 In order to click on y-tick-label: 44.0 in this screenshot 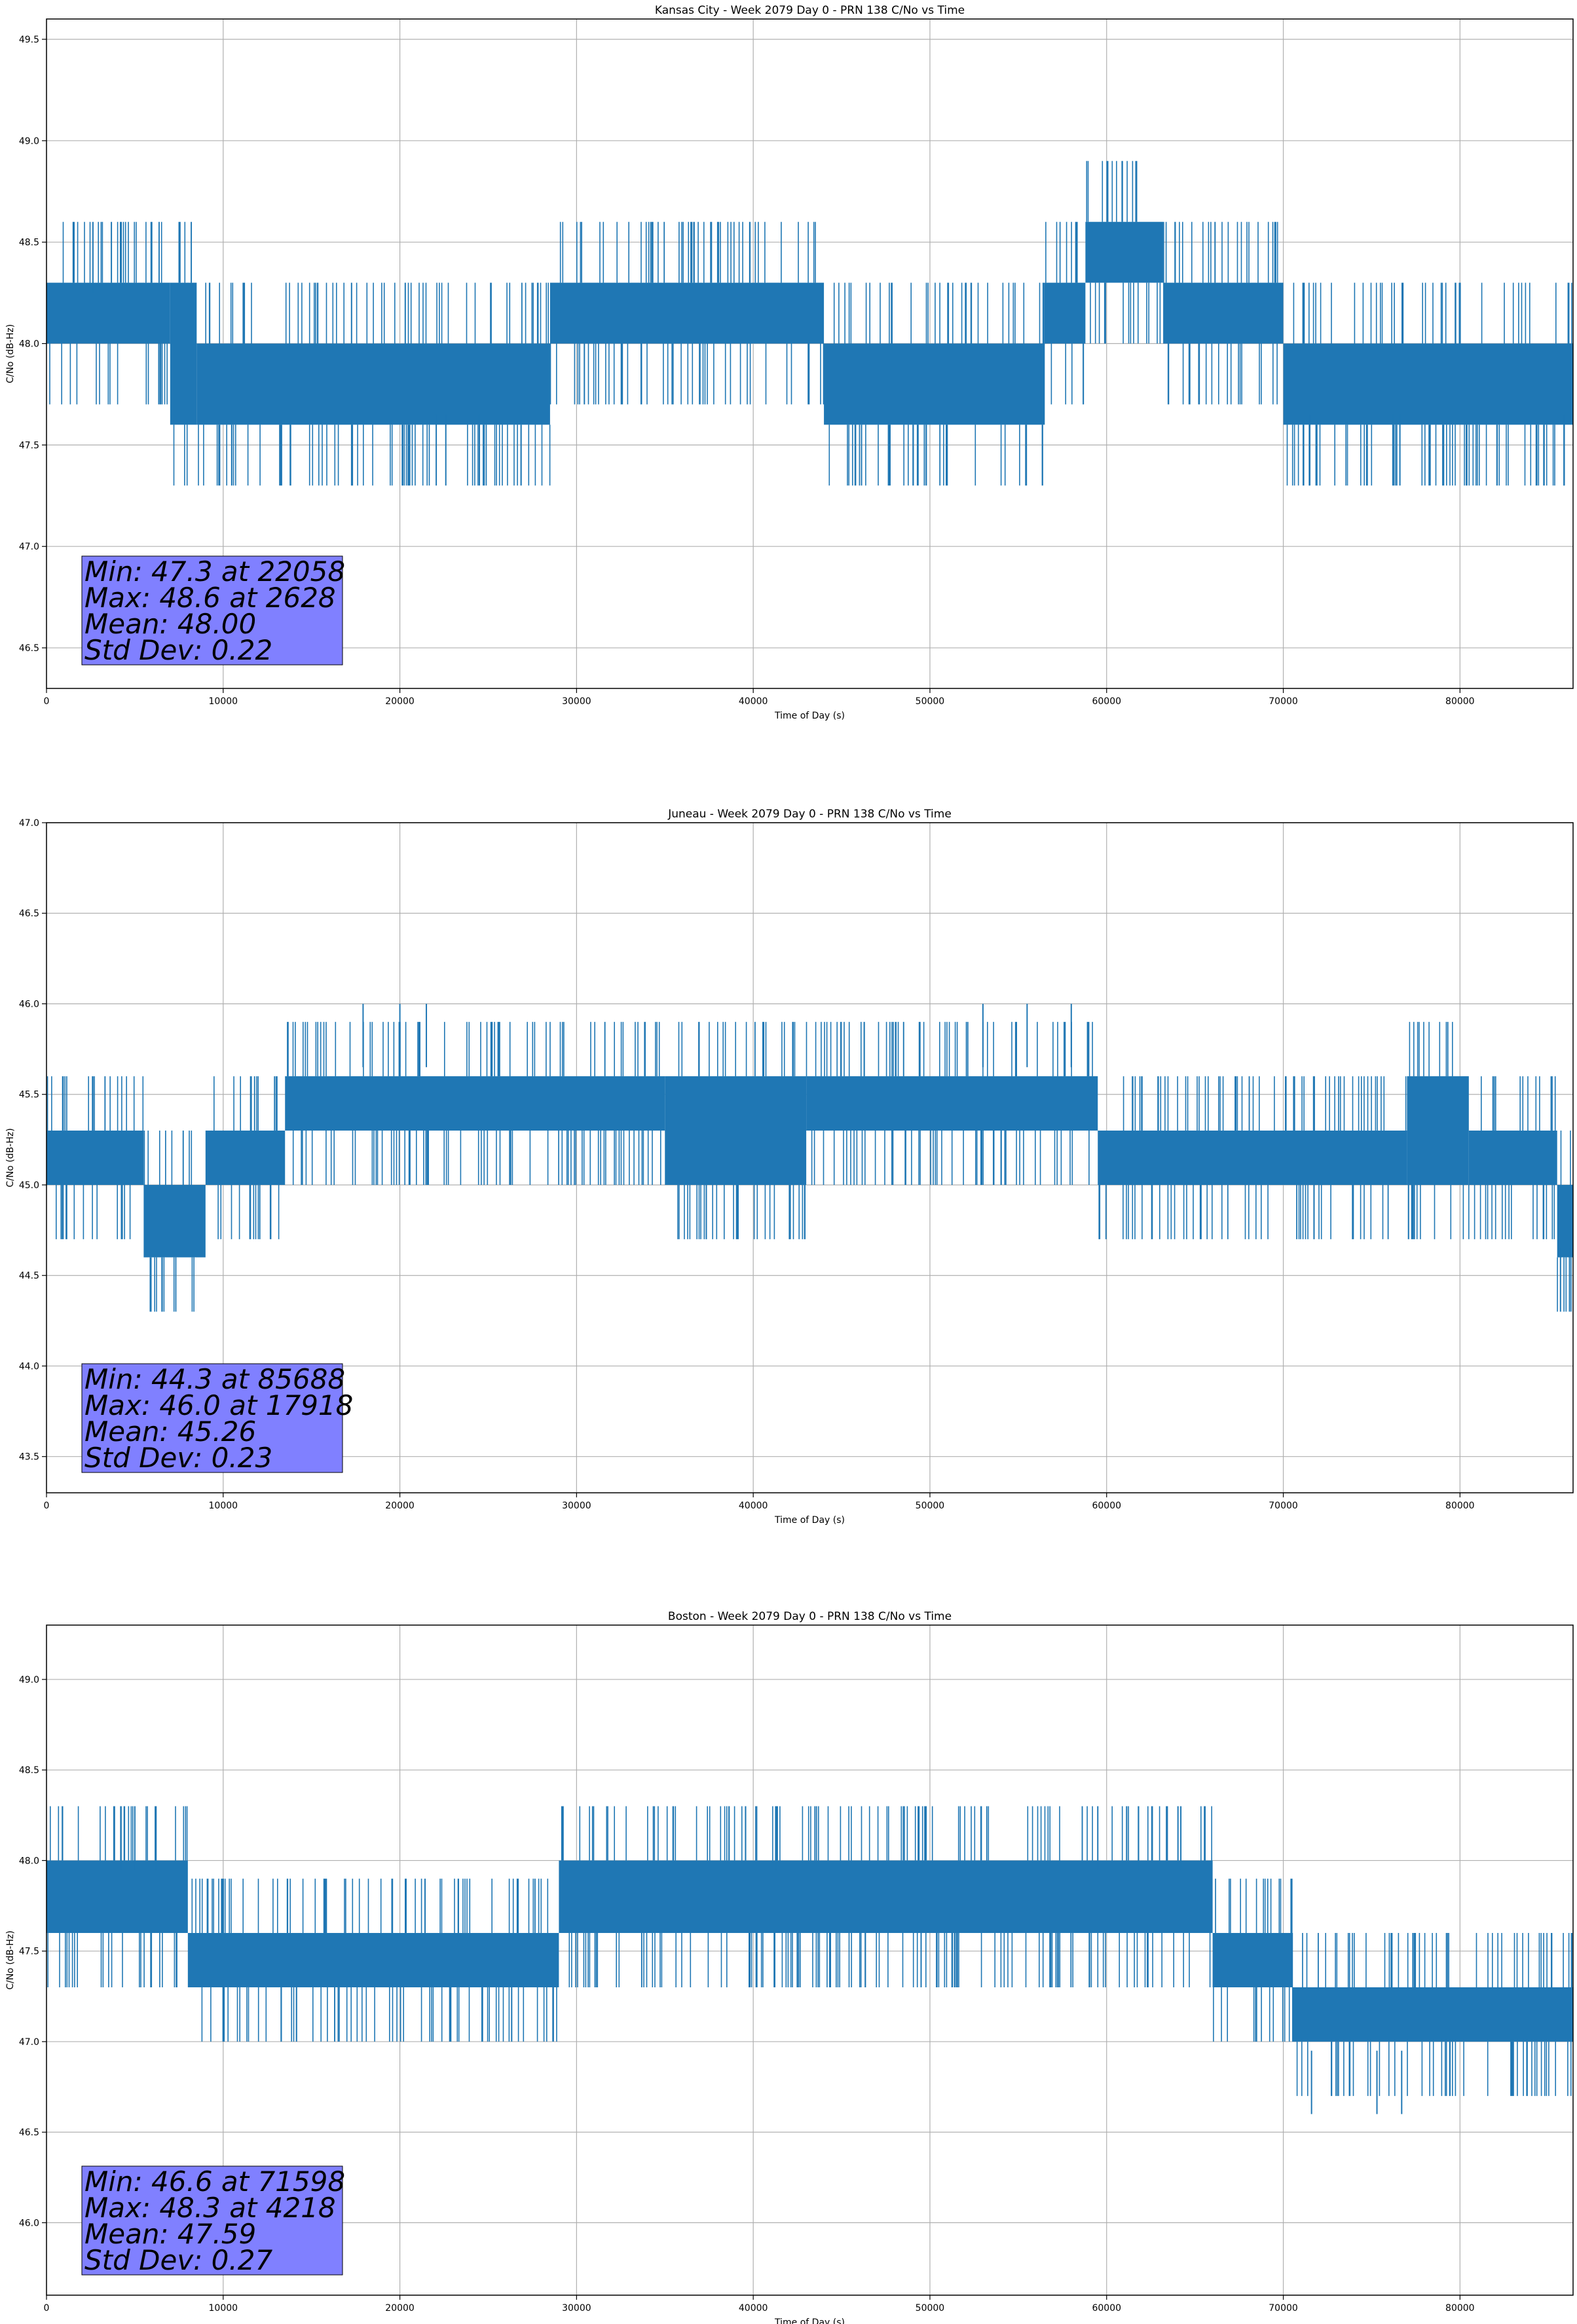, I will do `click(29, 1366)`.